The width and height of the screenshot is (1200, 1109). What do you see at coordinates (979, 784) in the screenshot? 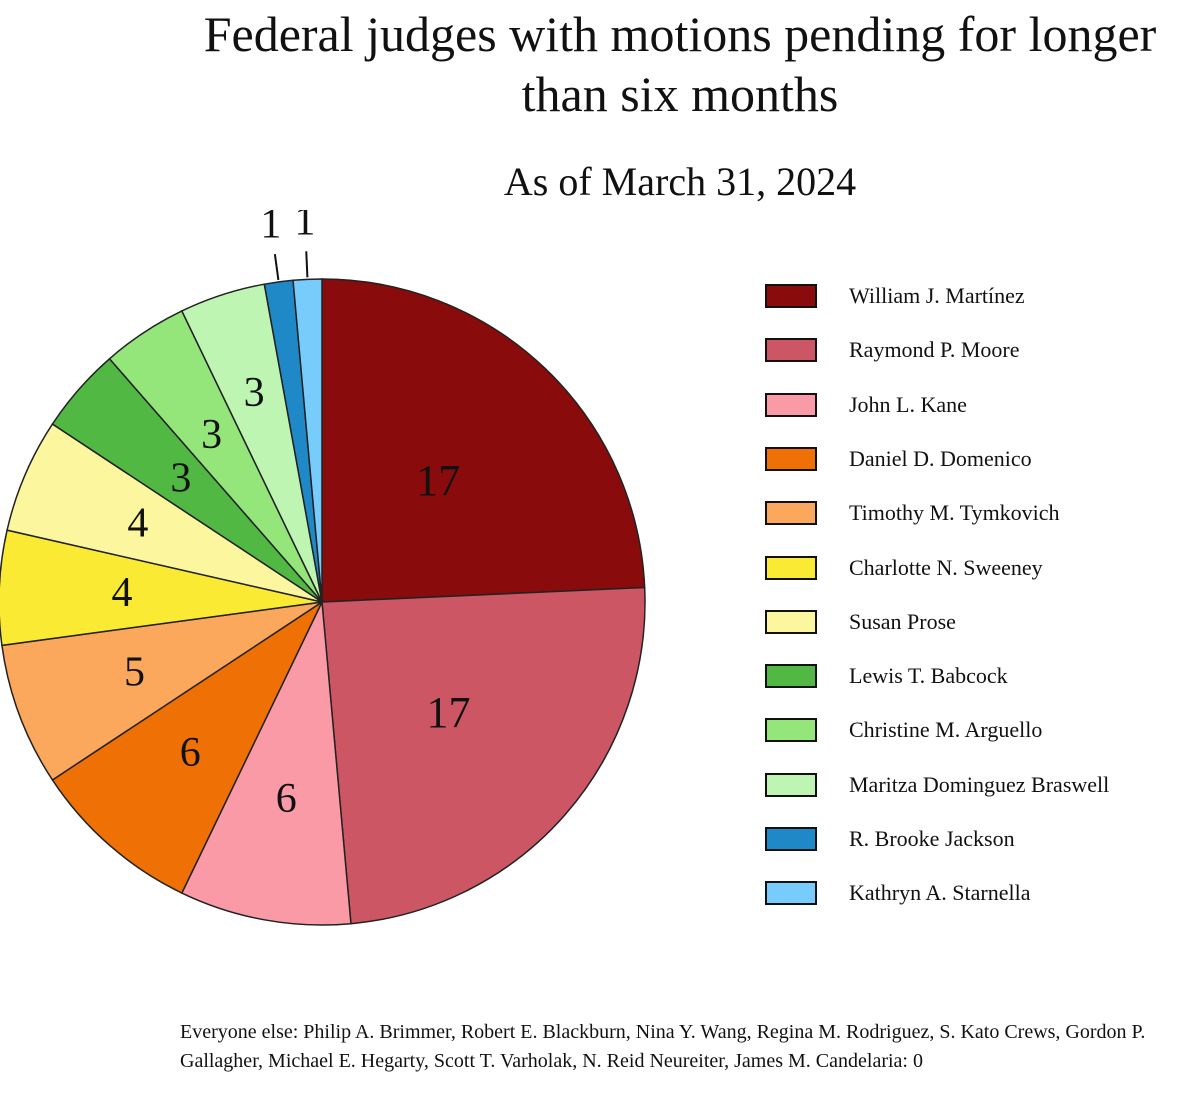
I see `legend-label: Maritza Dominguez Braswell` at bounding box center [979, 784].